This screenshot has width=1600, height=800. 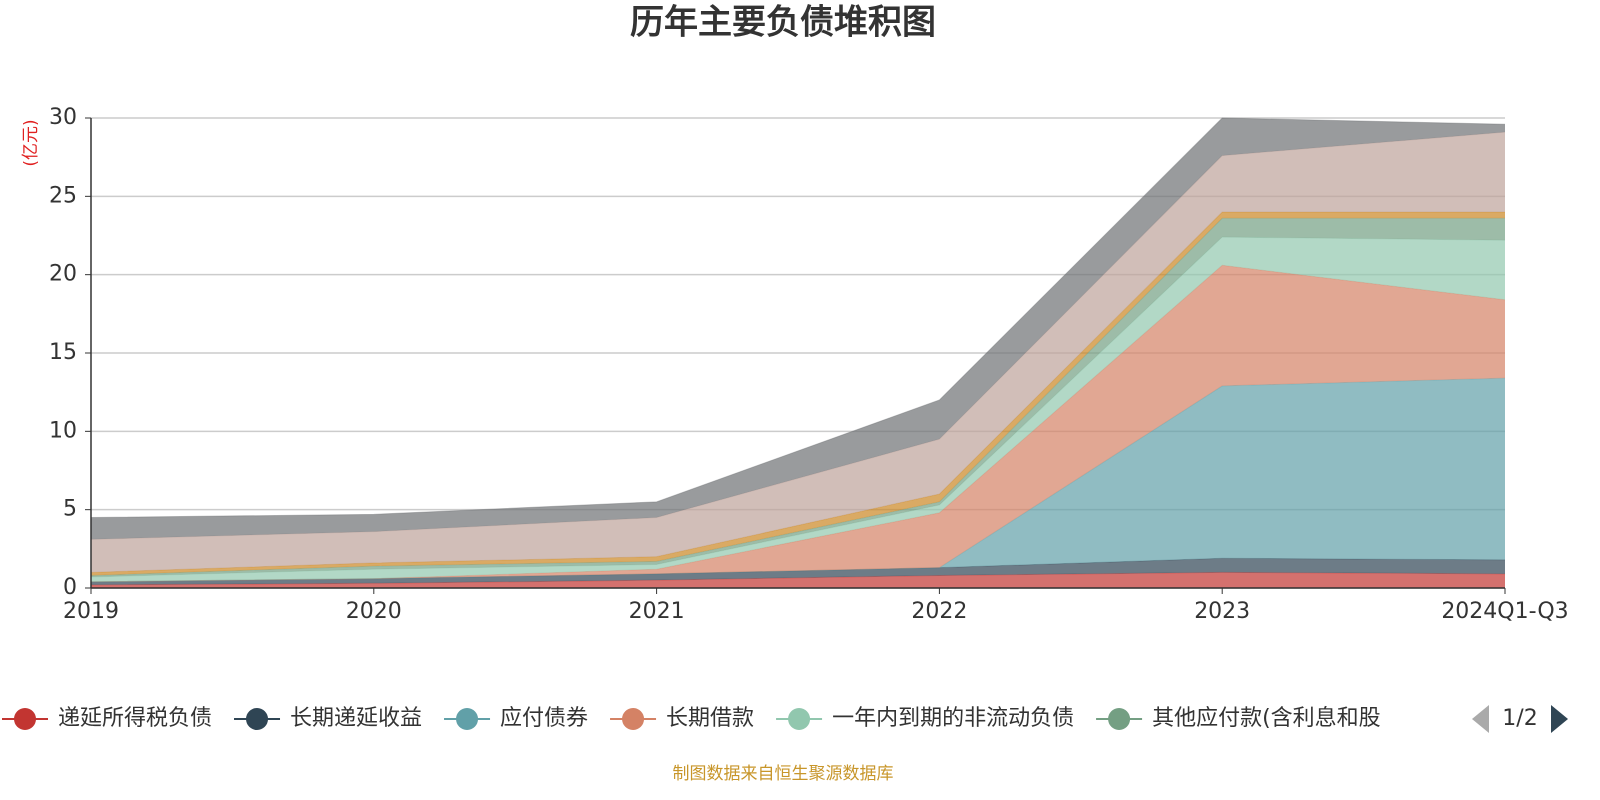 I want to click on y-axis-label: (亿元), so click(x=31, y=142).